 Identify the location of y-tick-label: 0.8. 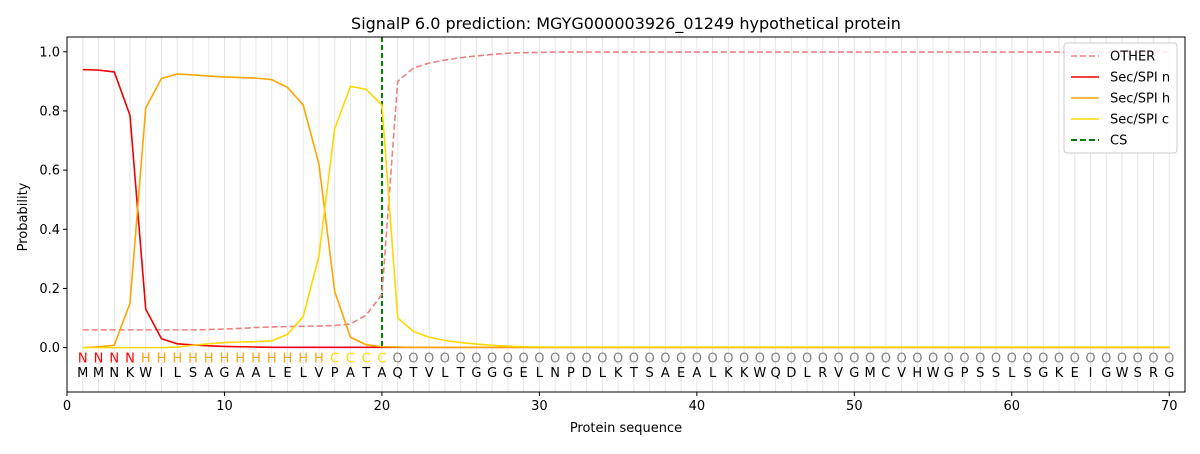
(49, 111).